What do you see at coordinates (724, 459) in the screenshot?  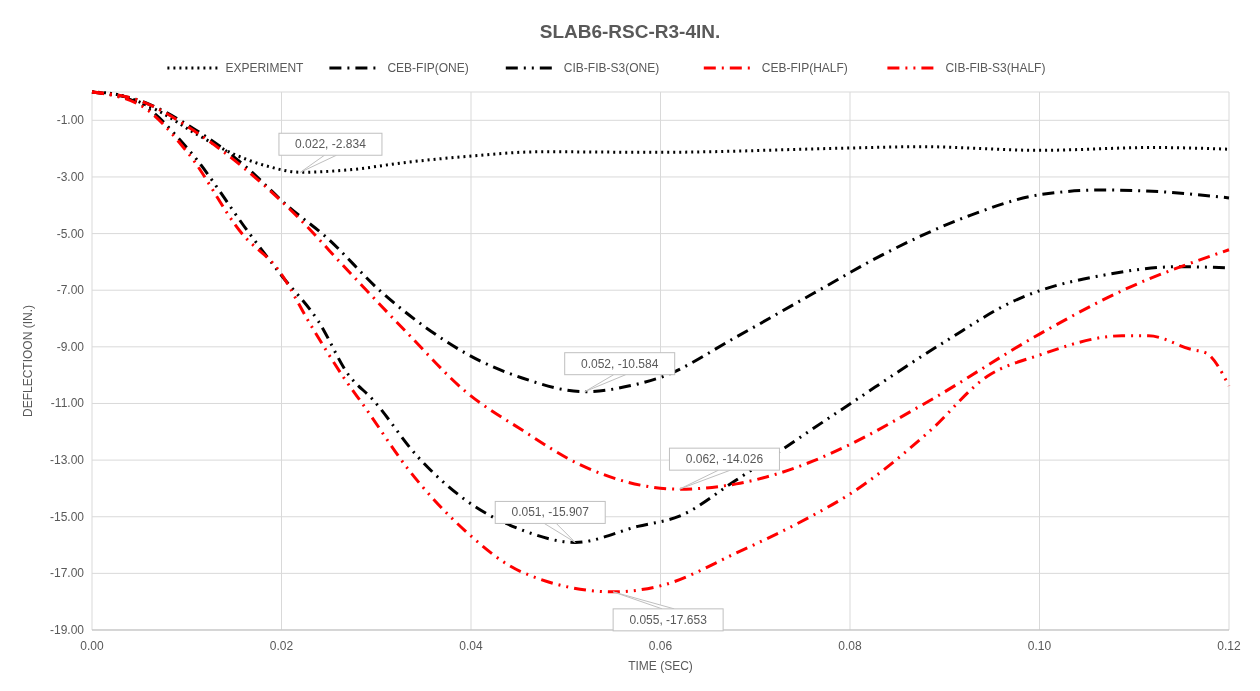 I see `annotation: 0.062, -14.026` at bounding box center [724, 459].